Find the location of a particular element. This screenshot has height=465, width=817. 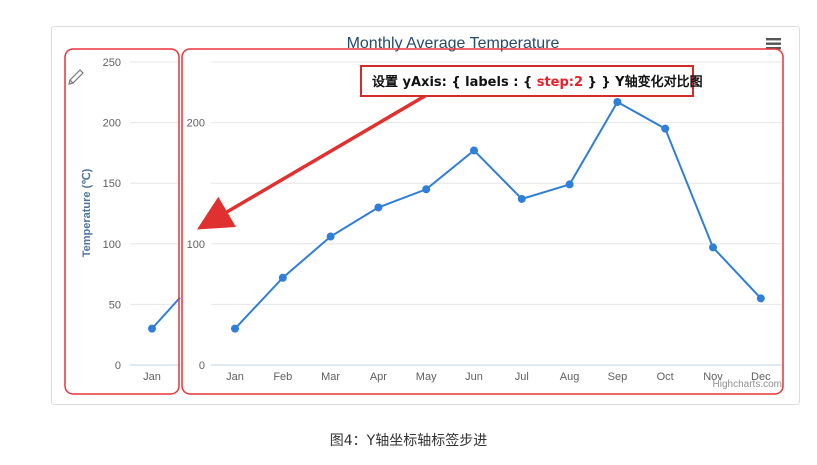

right-y-tick-label: 200 is located at coordinates (196, 124).